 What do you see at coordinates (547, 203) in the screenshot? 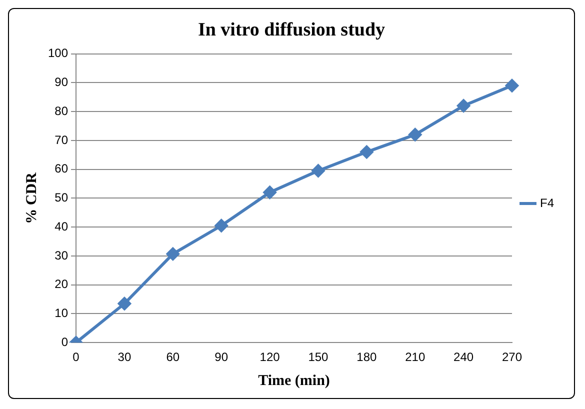
I see `legend-label: F4` at bounding box center [547, 203].